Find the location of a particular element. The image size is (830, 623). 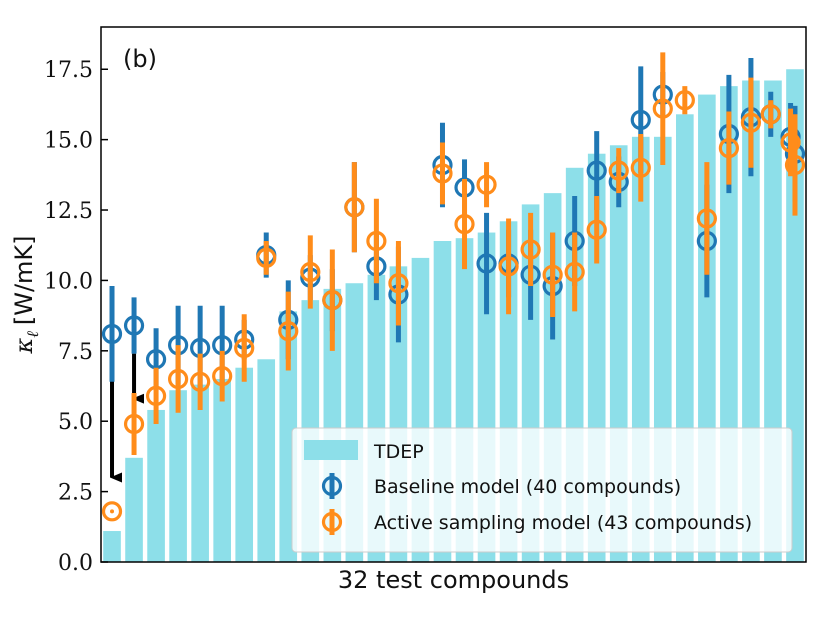

y-tick-label: 0.0 is located at coordinates (75, 563).